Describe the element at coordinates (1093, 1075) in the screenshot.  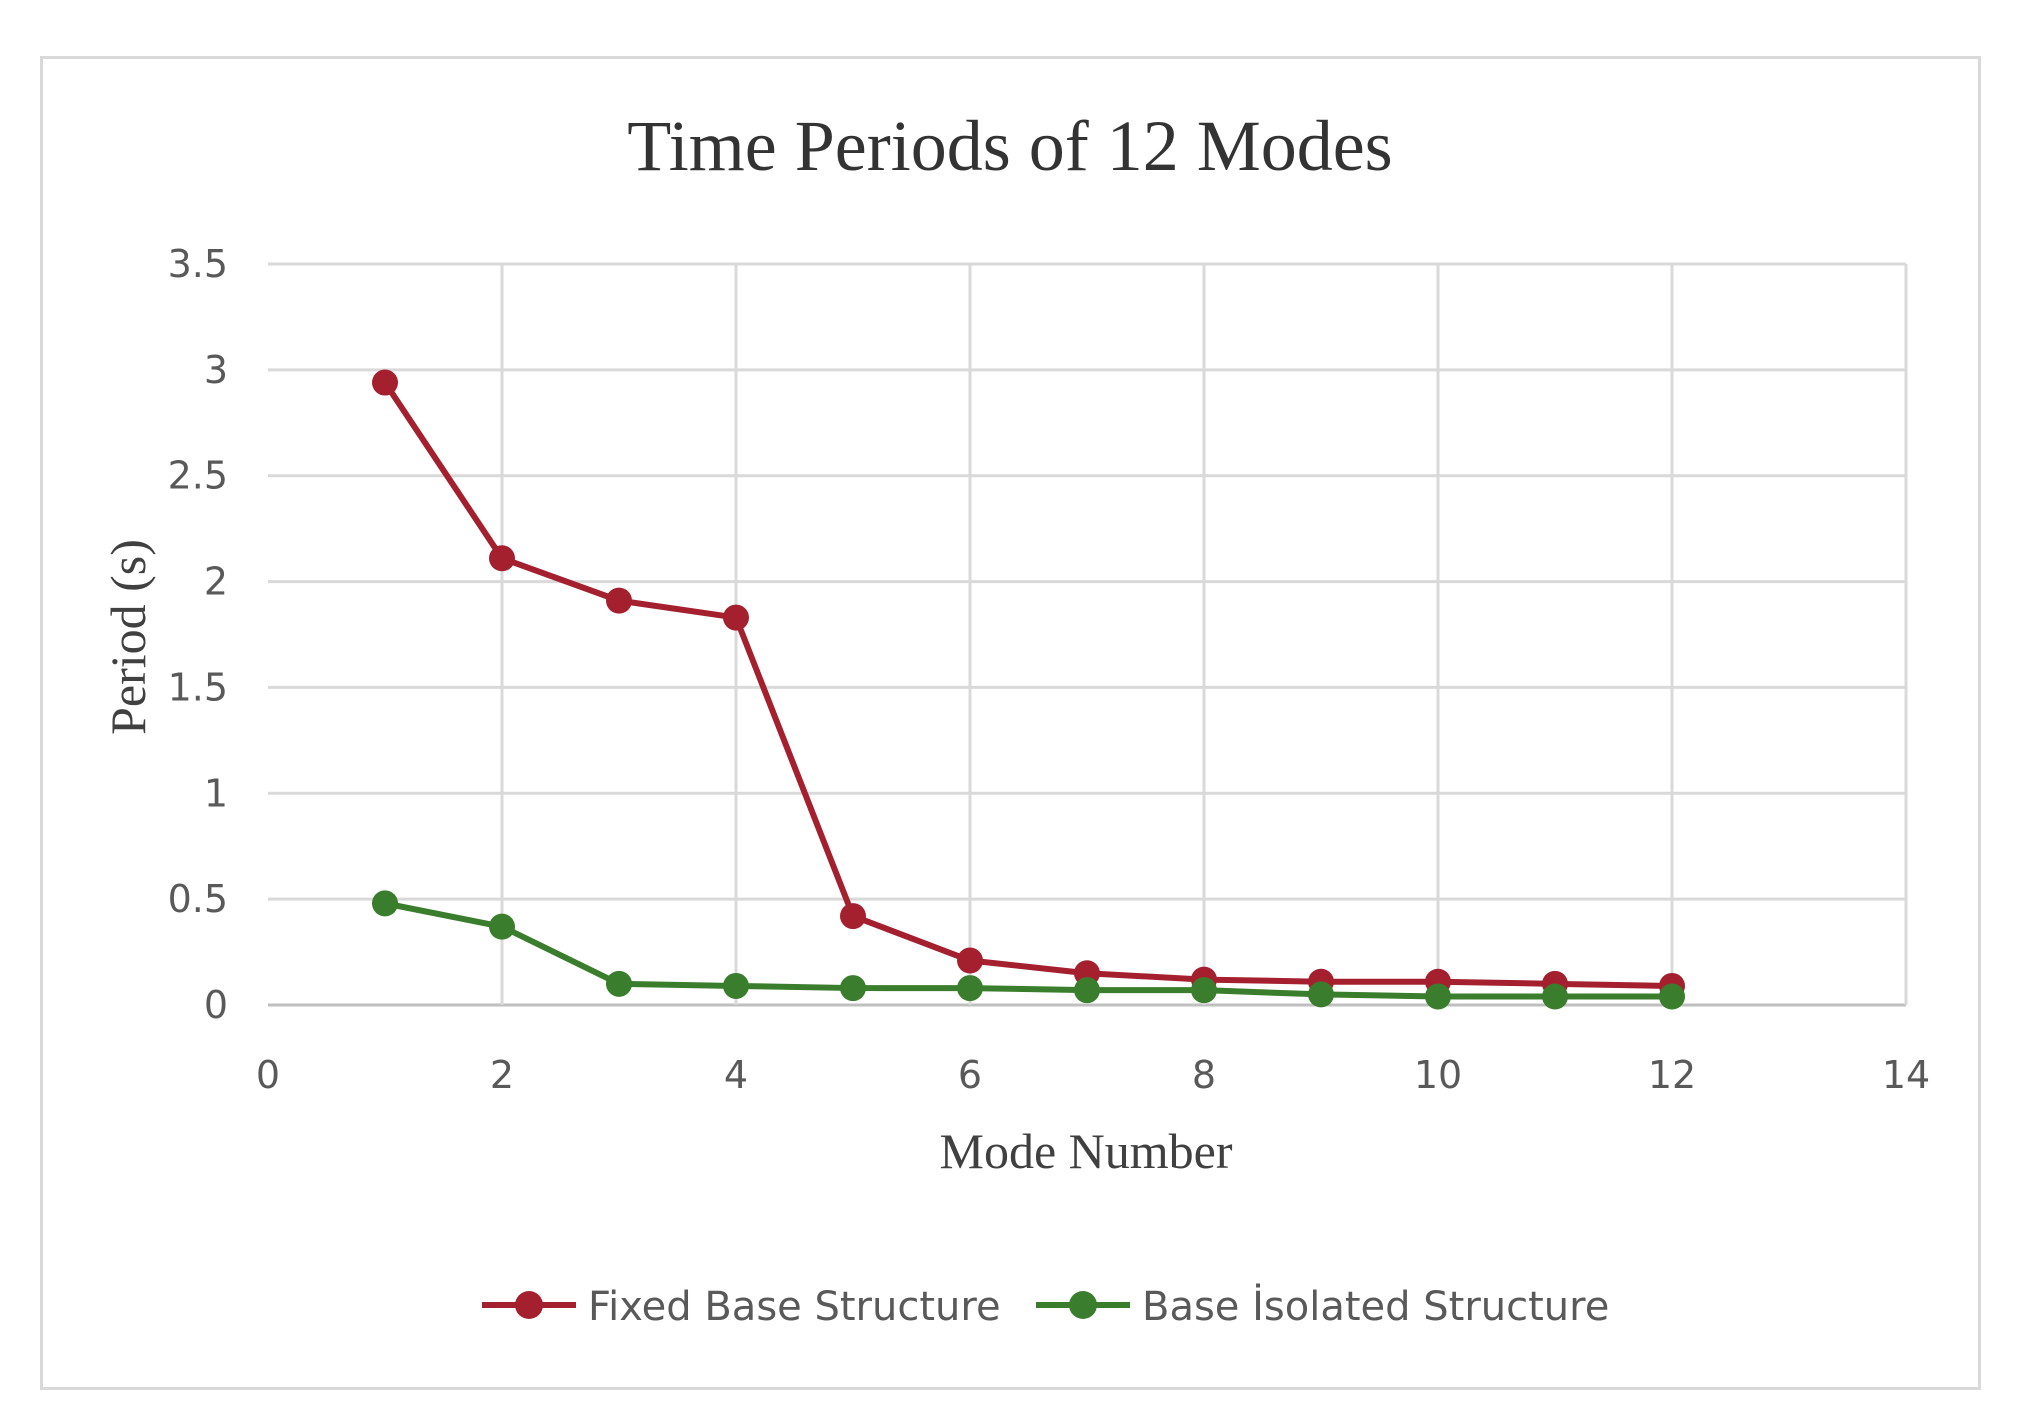
I see `x-tick-labels: 0 2 4 6 8 10 12 14` at that location.